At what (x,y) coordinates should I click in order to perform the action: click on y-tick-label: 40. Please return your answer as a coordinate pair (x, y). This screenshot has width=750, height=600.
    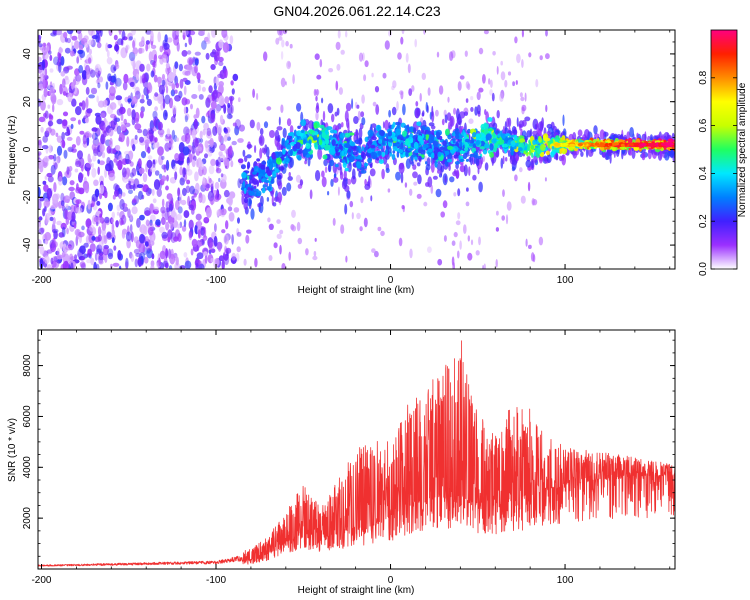
    Looking at the image, I should click on (27, 54).